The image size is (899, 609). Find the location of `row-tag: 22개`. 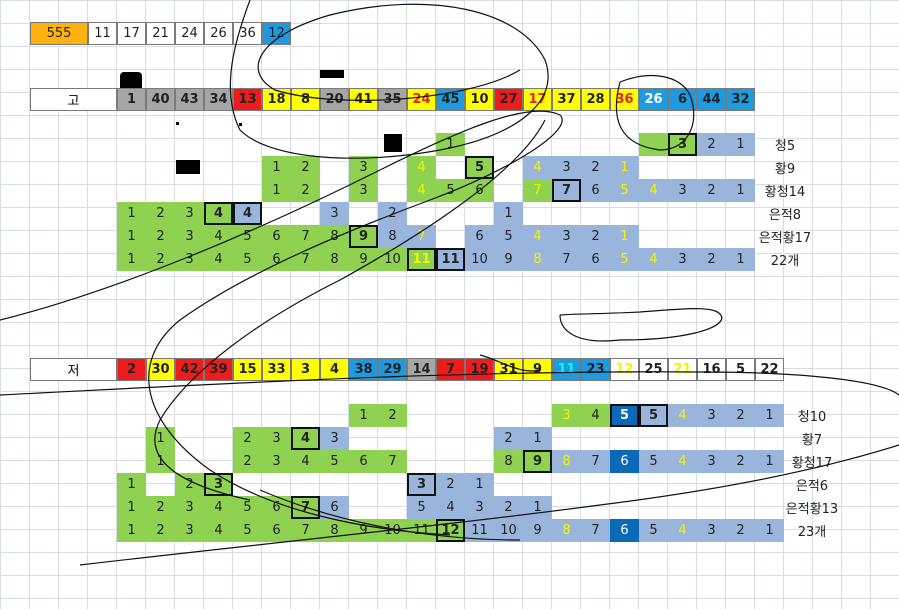

row-tag: 22개 is located at coordinates (785, 261).